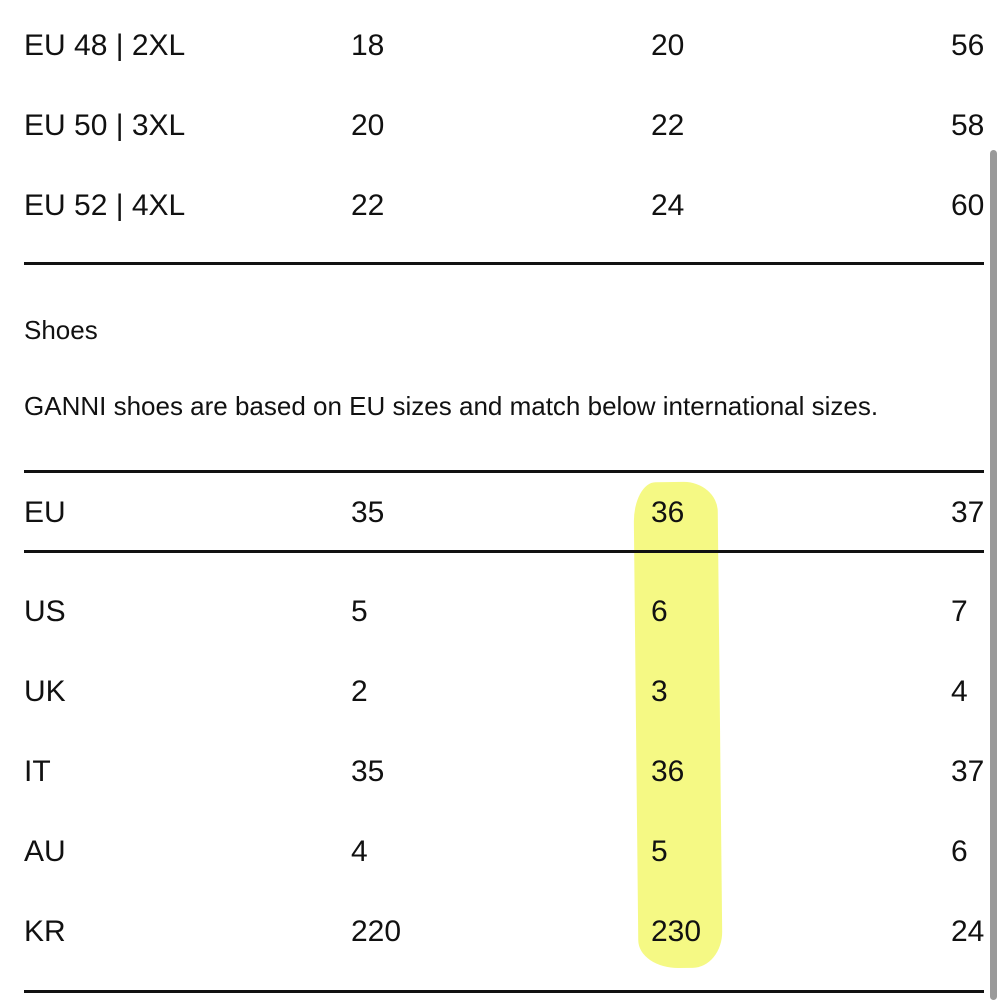 This screenshot has height=1000, width=1000. I want to click on region-label: KR, so click(45, 931).